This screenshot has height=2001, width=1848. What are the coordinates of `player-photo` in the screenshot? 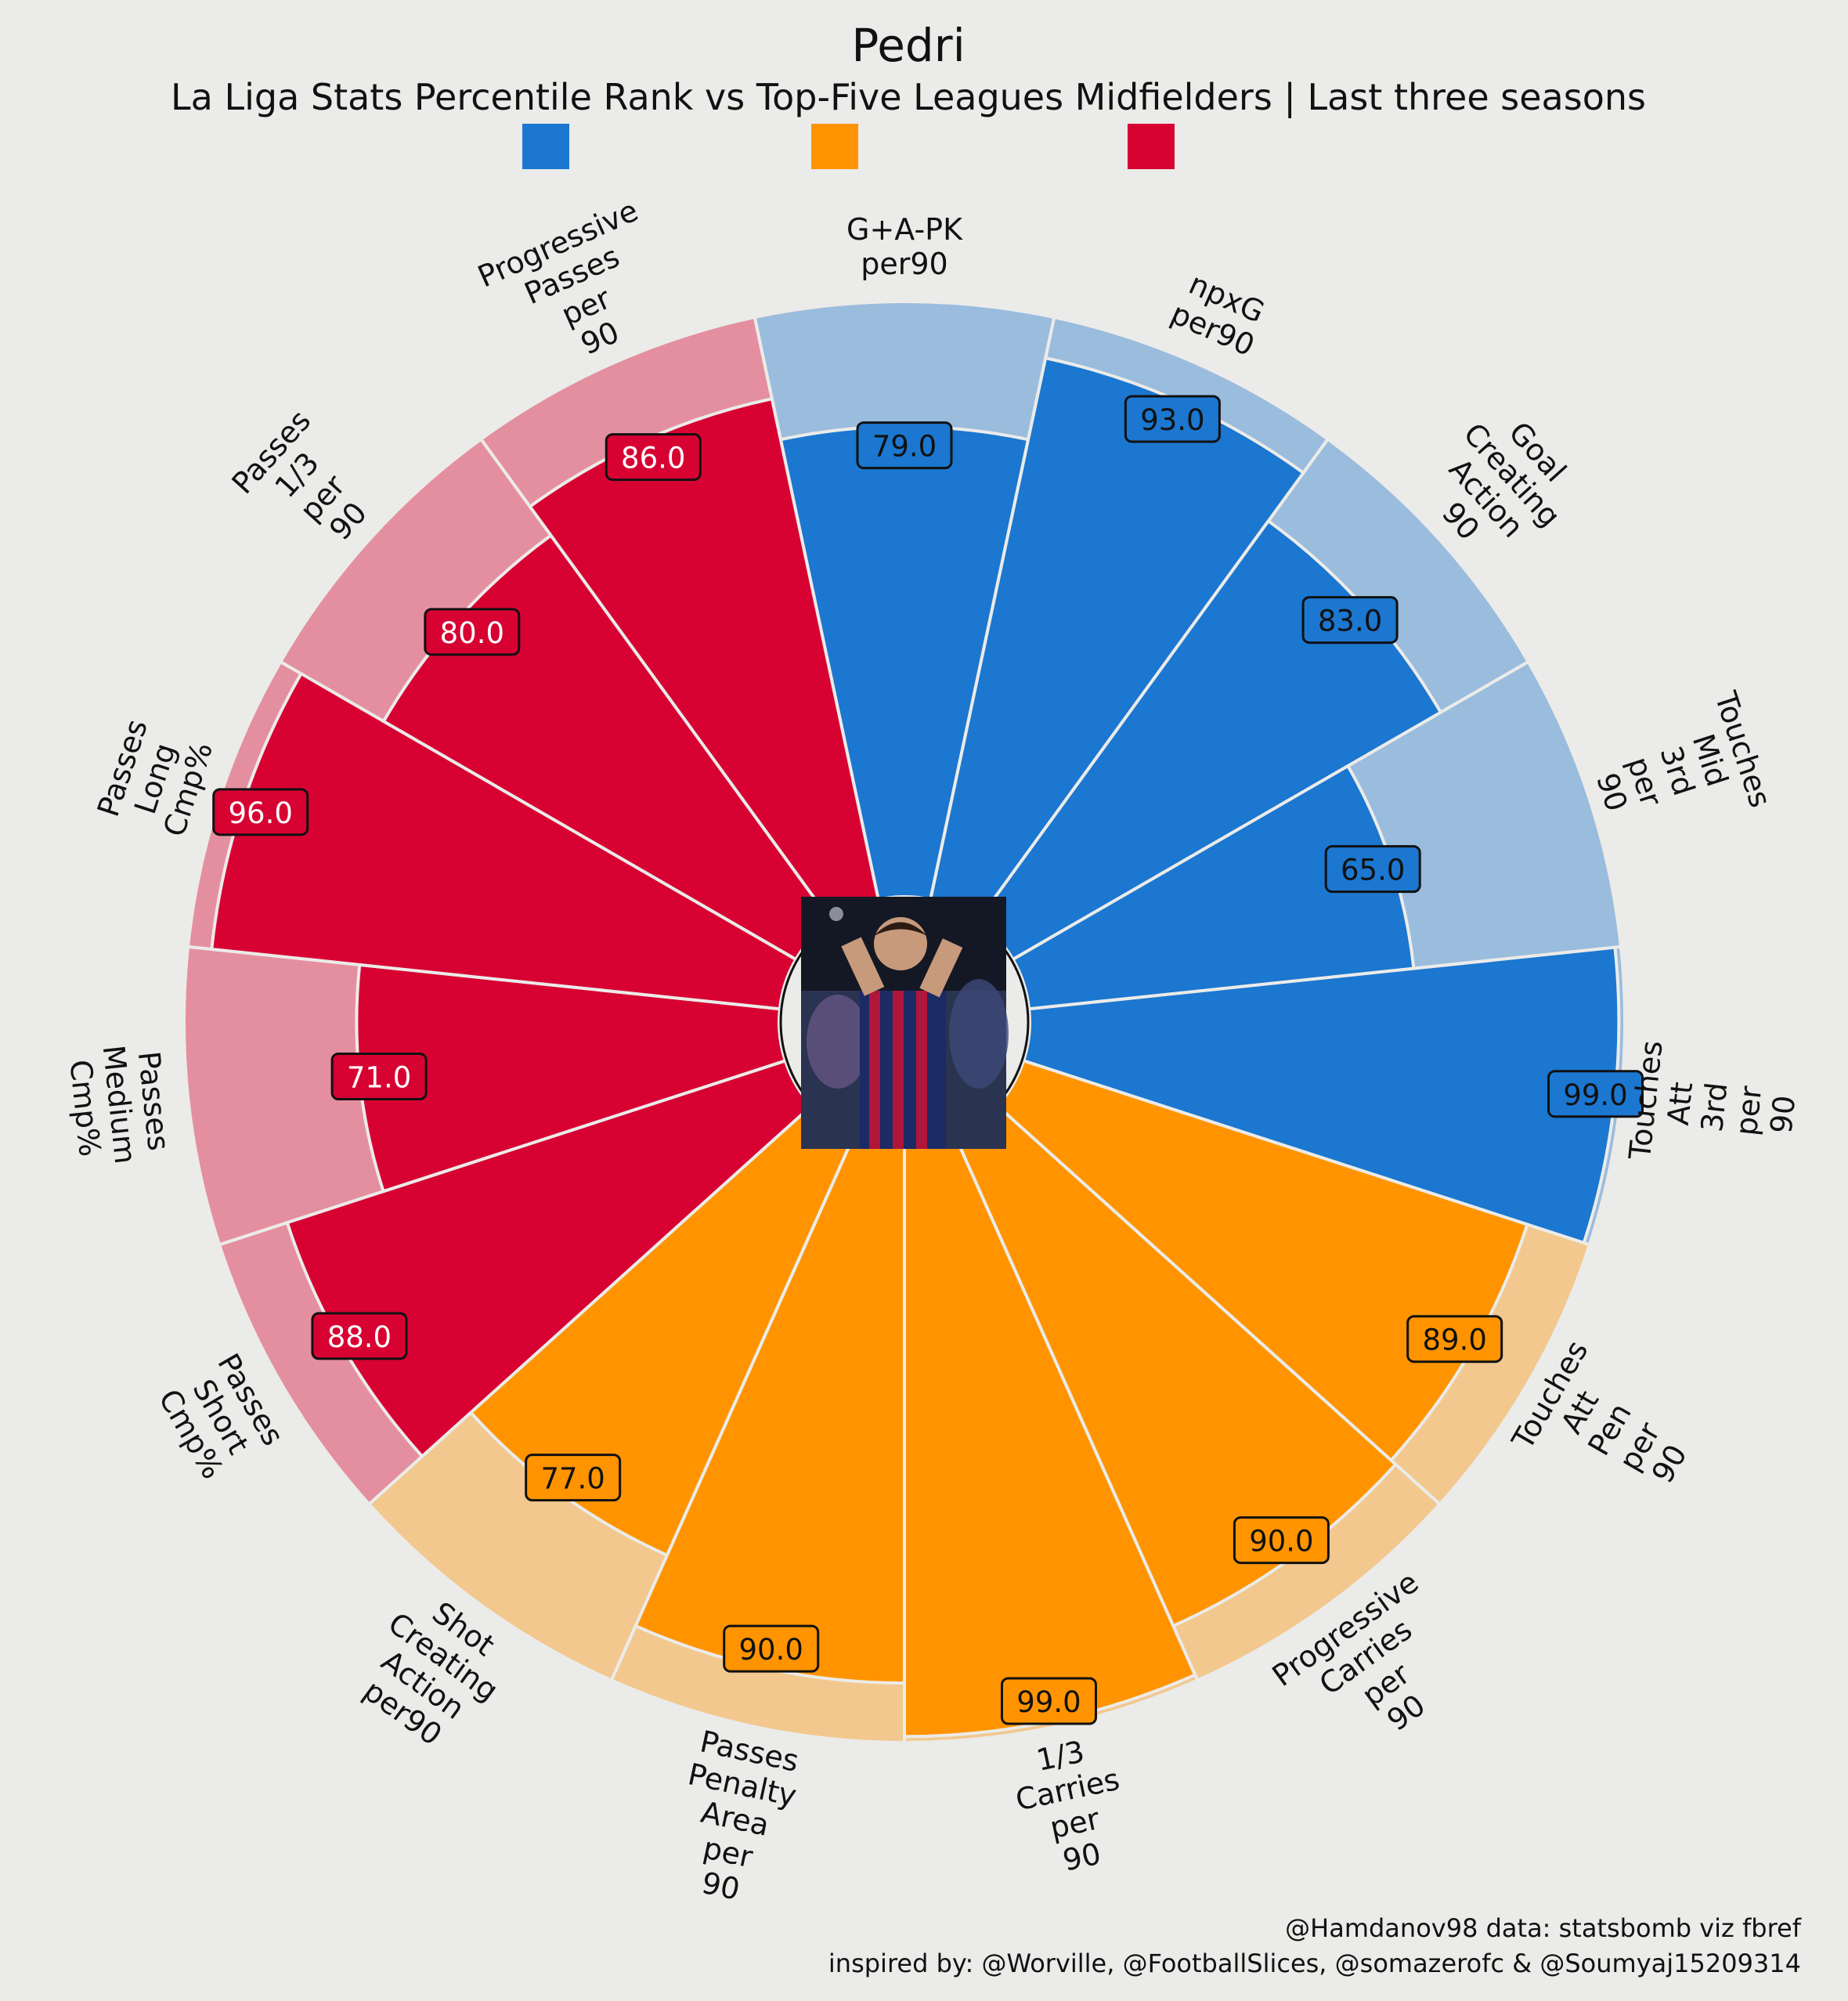 It's located at (904, 1023).